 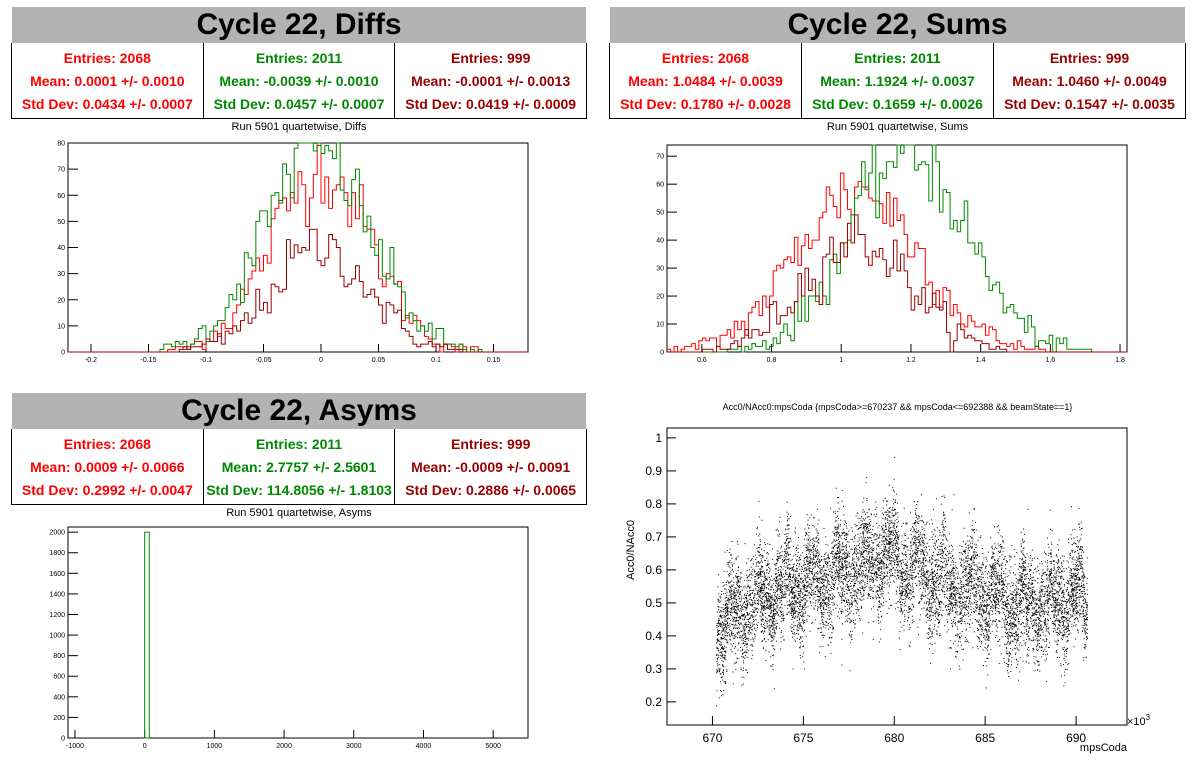 I want to click on scatter-x-exponent: ×10³, so click(x=1139, y=720).